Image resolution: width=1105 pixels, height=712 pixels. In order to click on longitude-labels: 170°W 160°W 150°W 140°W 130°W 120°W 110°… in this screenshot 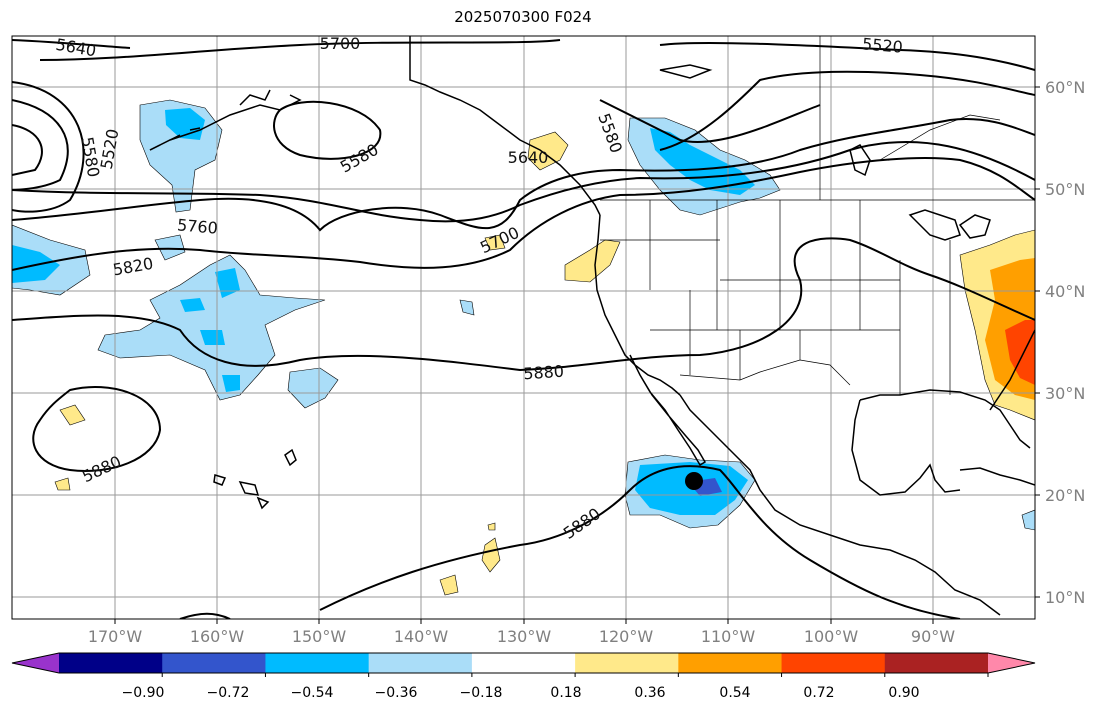, I will do `click(521, 636)`.